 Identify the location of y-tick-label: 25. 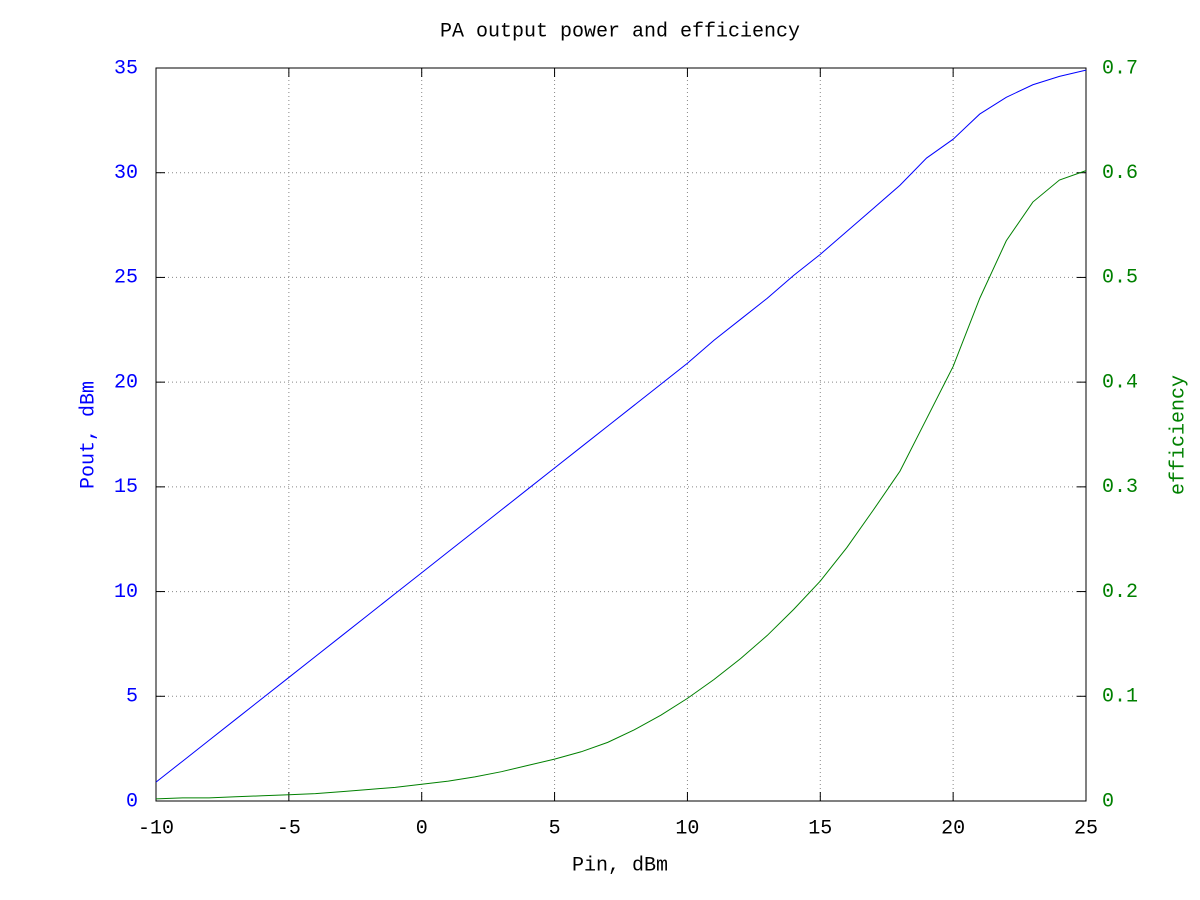
(126, 278).